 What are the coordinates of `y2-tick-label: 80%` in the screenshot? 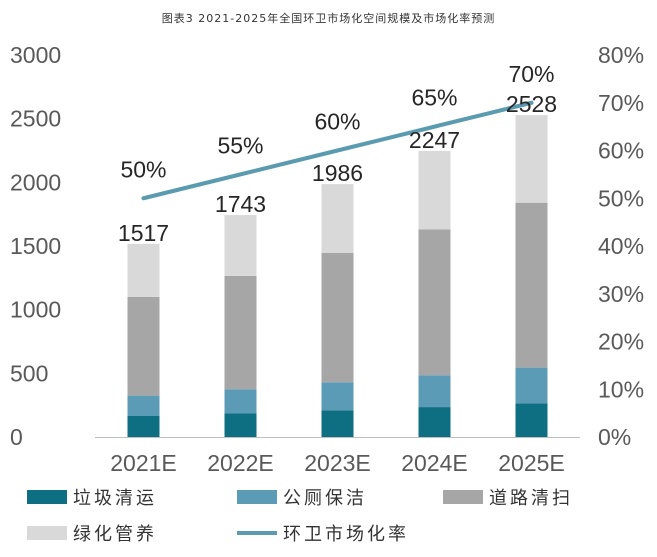 It's located at (621, 55).